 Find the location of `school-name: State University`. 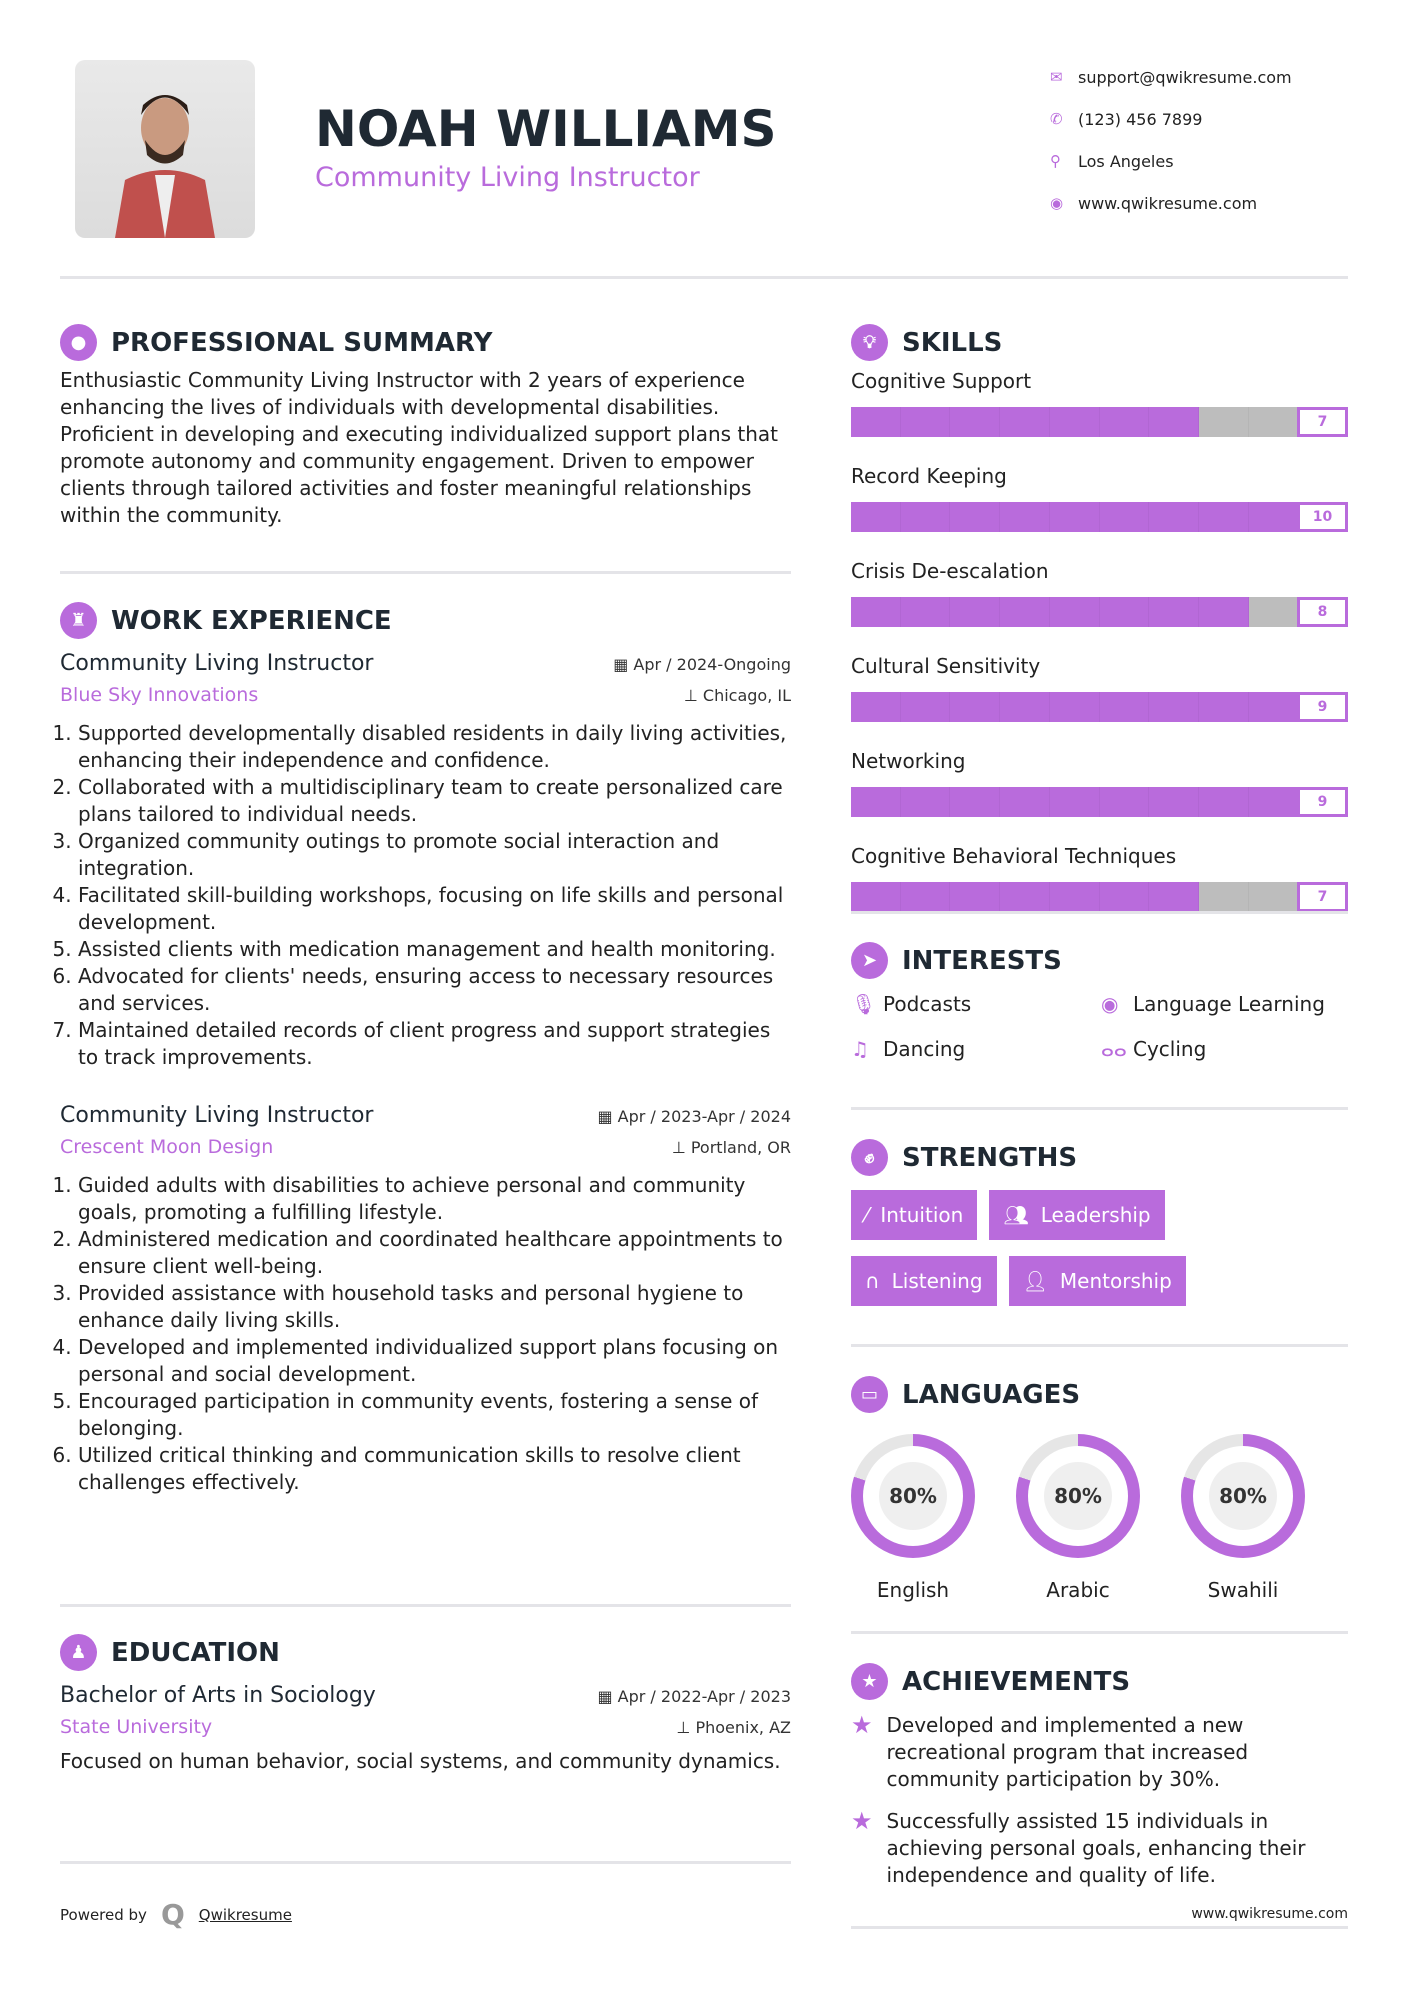

school-name: State University is located at coordinates (136, 1727).